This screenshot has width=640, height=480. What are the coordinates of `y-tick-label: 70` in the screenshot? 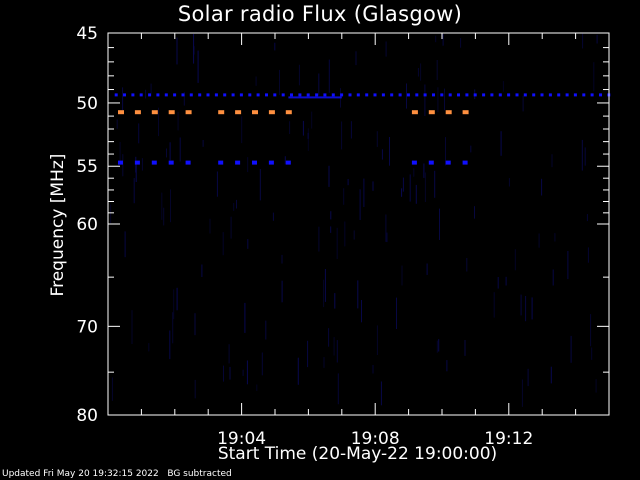 It's located at (87, 327).